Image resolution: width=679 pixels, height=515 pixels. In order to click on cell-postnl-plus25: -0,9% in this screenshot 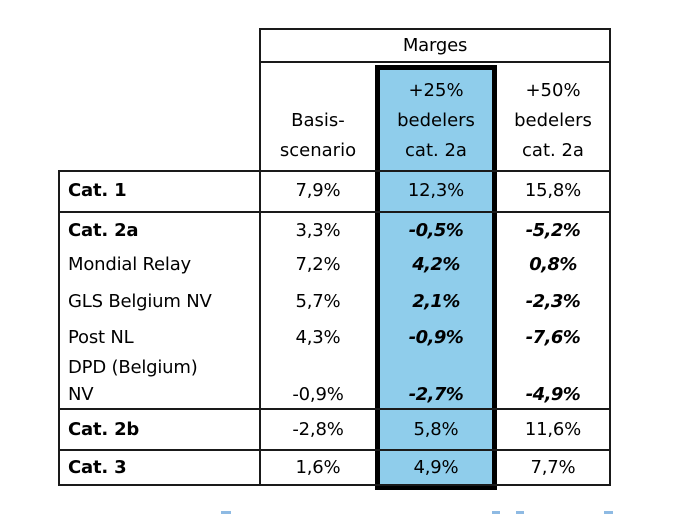, I will do `click(436, 337)`.